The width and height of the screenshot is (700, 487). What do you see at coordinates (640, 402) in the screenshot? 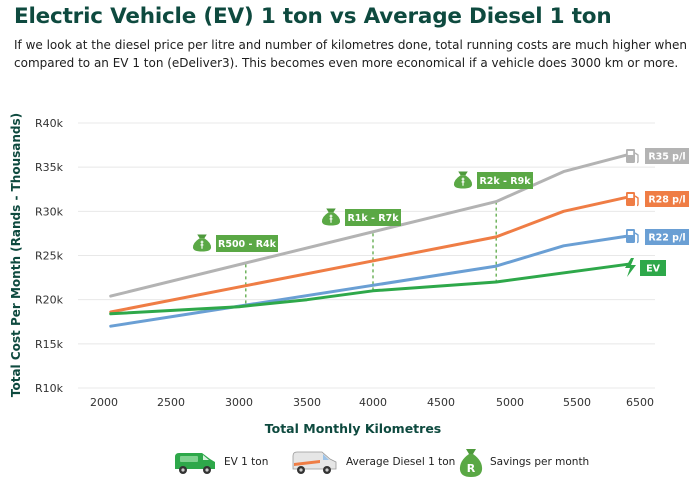
I see `x-tick-label: 6500` at bounding box center [640, 402].